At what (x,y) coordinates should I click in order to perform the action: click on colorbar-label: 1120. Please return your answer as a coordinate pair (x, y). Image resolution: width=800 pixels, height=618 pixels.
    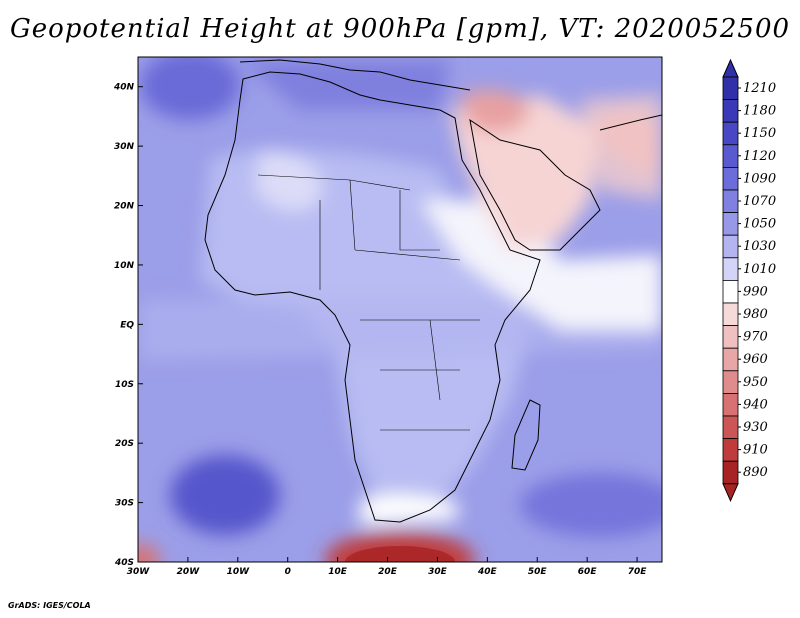
    Looking at the image, I should click on (759, 156).